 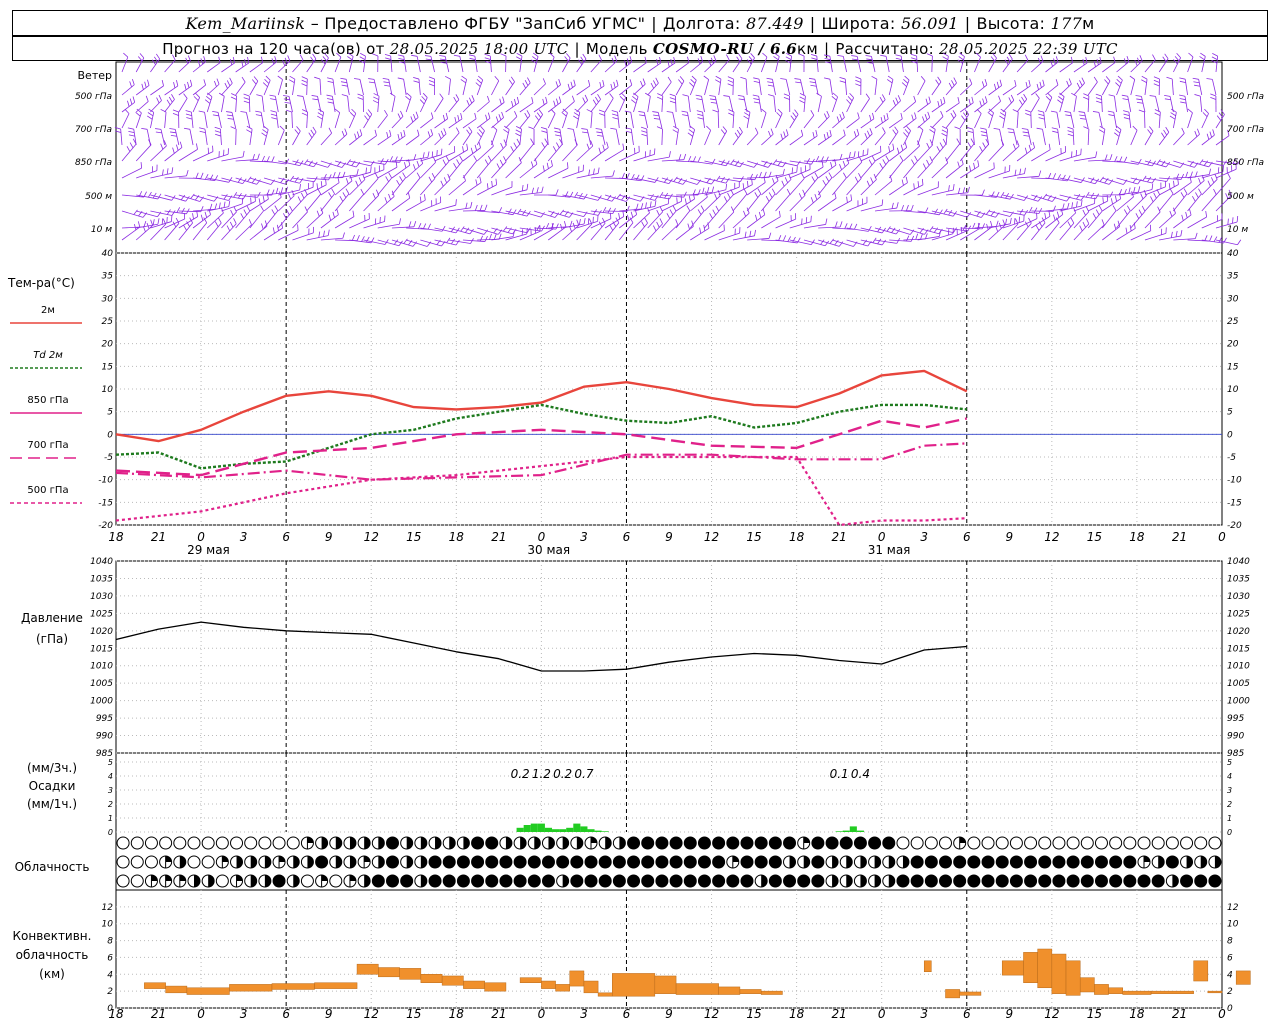 I want to click on hour-tick-label: 3, so click(x=244, y=1014).